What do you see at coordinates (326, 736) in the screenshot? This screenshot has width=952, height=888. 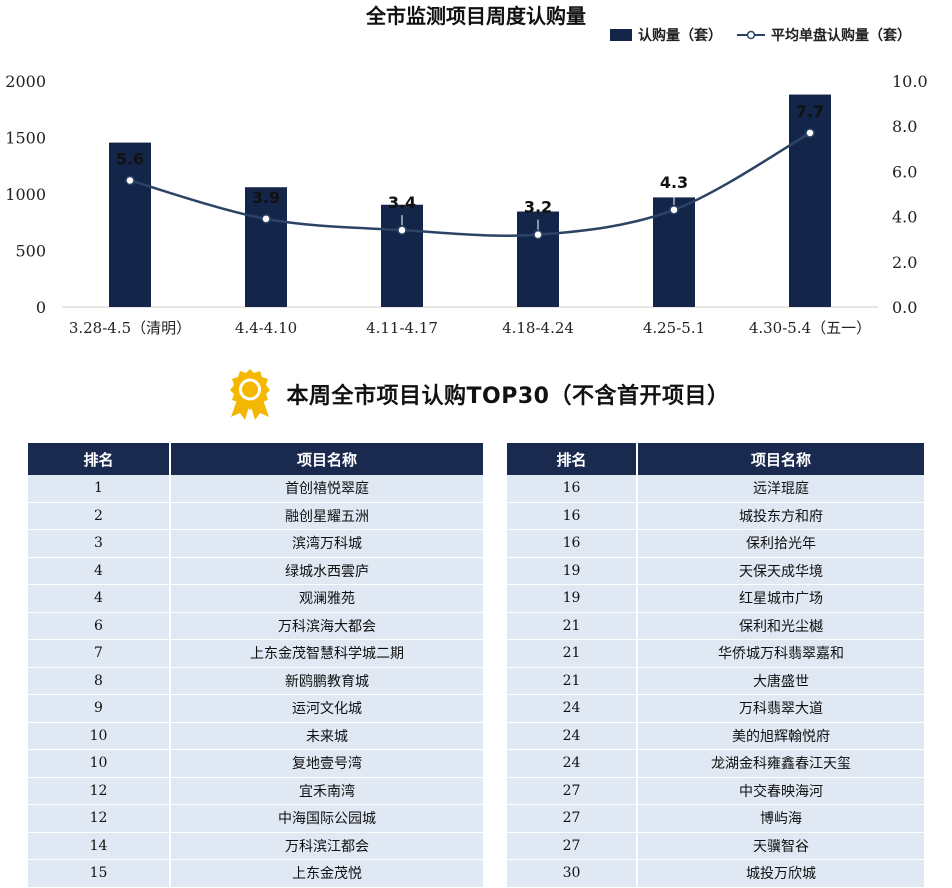 I see `project-name-cell: 未来城` at bounding box center [326, 736].